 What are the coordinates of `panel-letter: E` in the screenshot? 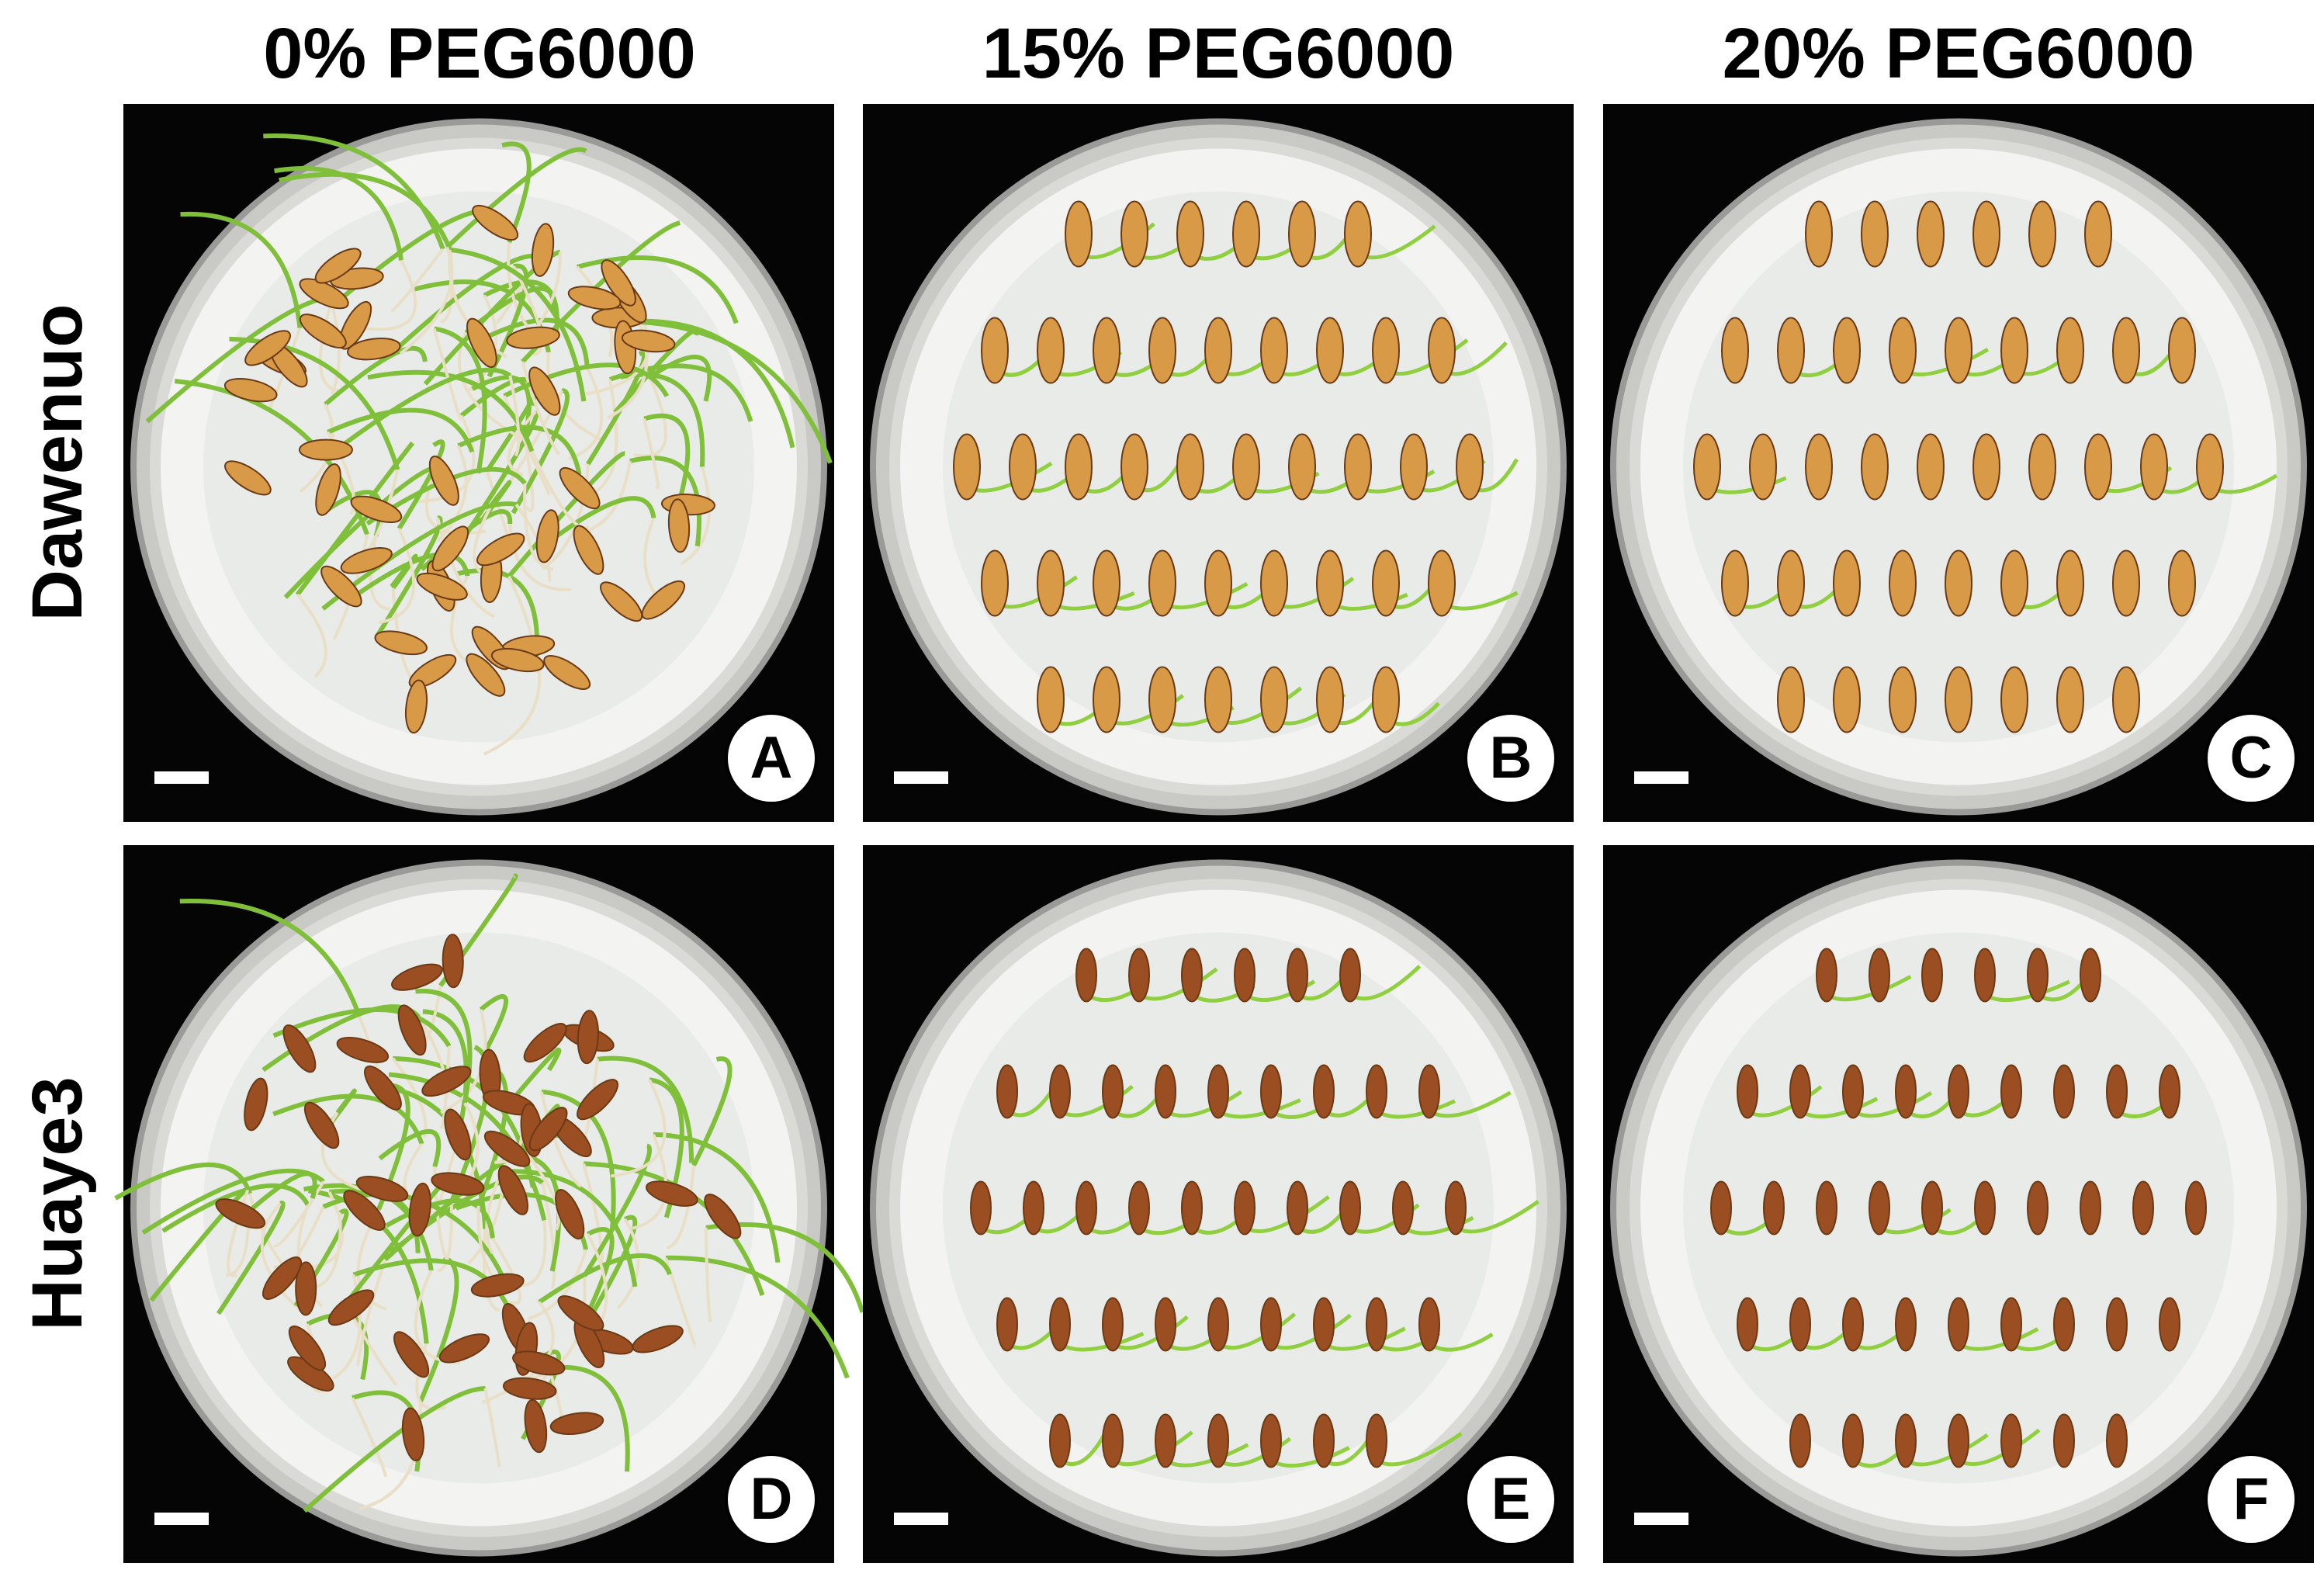 It's located at (1511, 1499).